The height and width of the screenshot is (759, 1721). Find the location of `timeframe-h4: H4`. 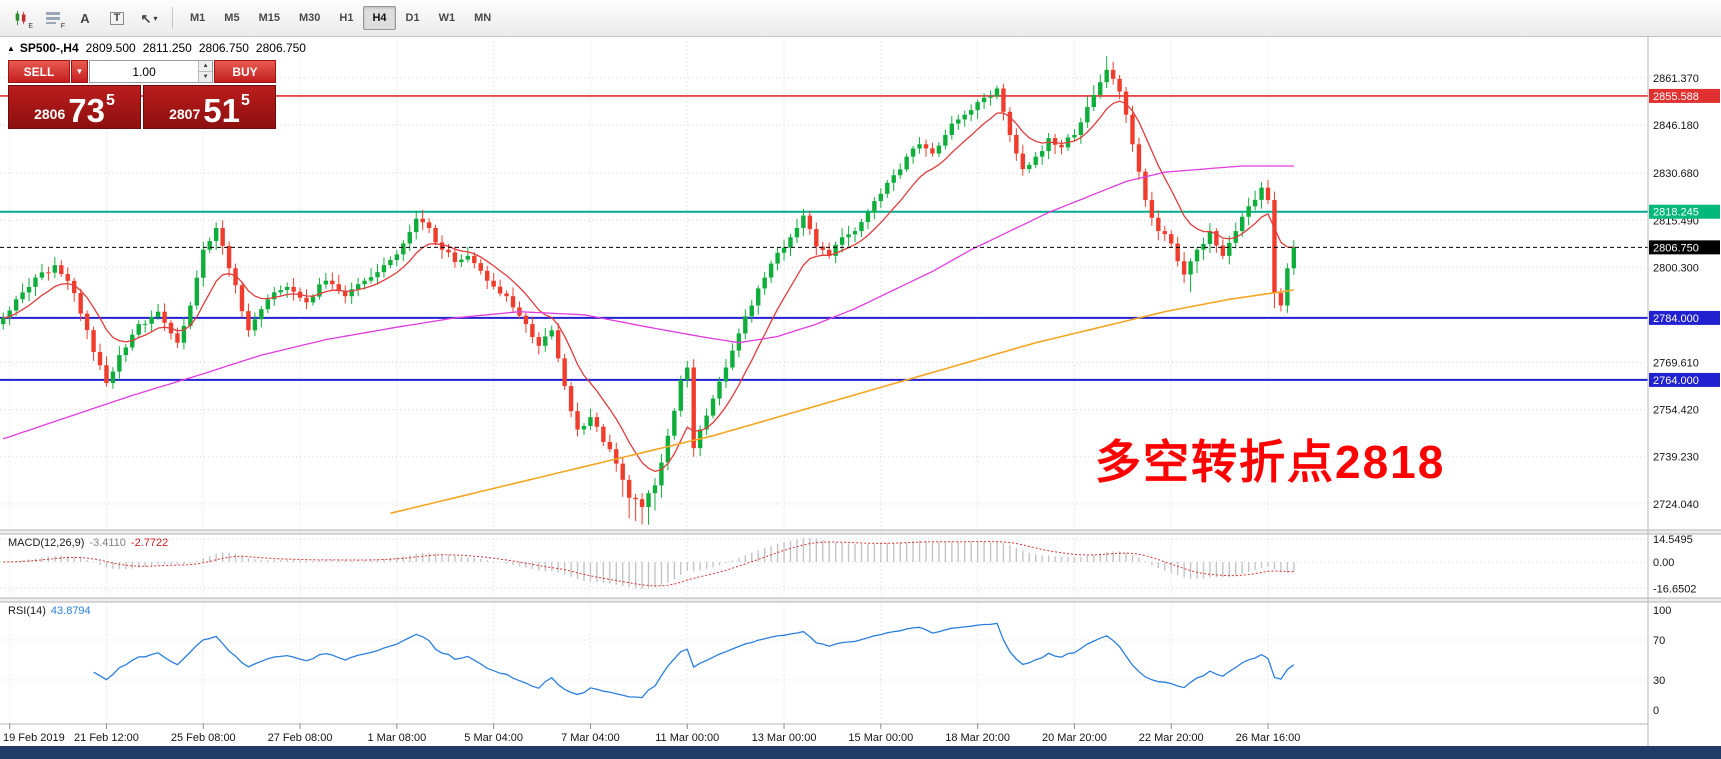

timeframe-h4: H4 is located at coordinates (379, 18).